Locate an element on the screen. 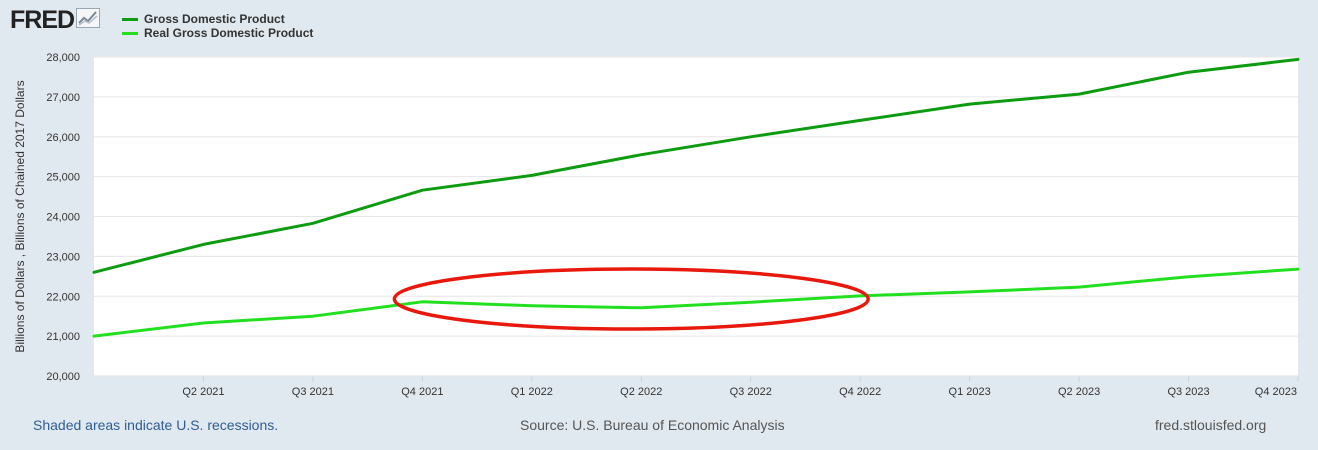 Image resolution: width=1318 pixels, height=450 pixels. source-text: Source: U.S. Bureau of Economic Analysis is located at coordinates (652, 425).